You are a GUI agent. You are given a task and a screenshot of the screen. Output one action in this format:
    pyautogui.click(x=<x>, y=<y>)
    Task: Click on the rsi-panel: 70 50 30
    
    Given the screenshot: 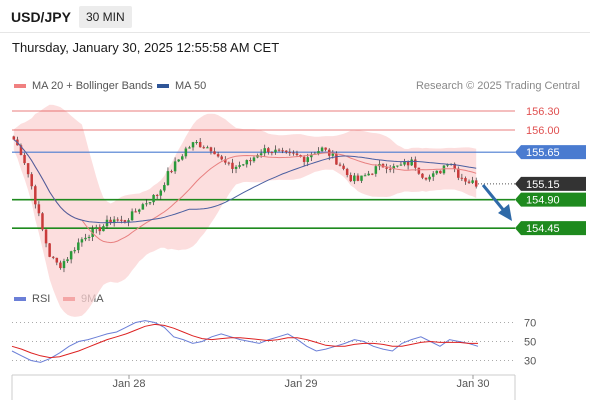 What is the action you would take?
    pyautogui.click(x=273, y=343)
    